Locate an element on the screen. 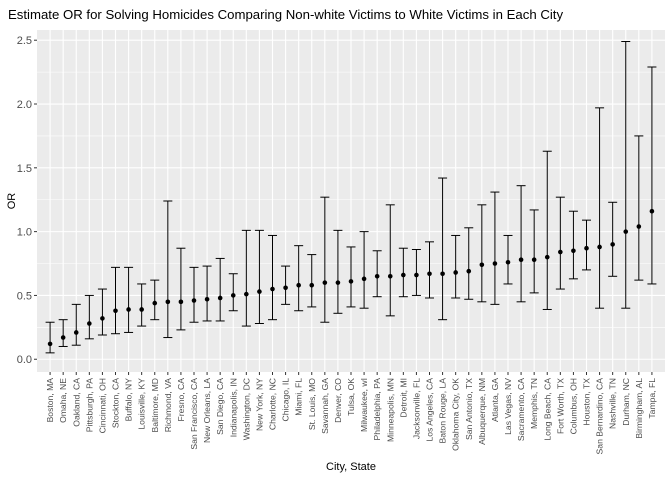  y-axis: 0.0 0.5 1.0 1.5 2.0 2.5 is located at coordinates (27, 200).